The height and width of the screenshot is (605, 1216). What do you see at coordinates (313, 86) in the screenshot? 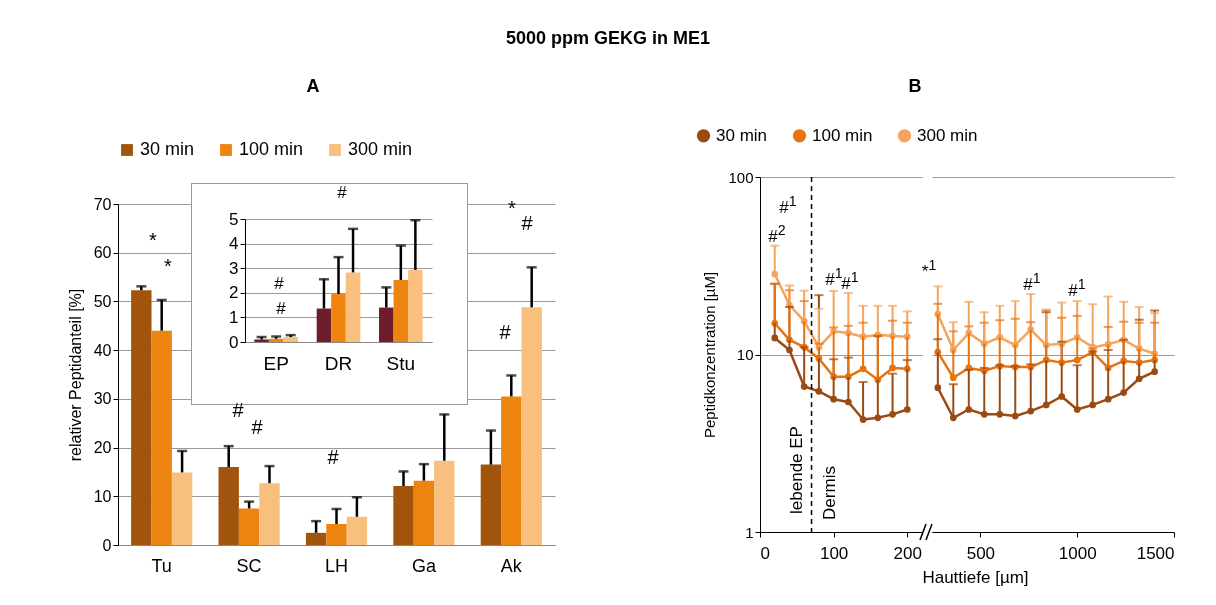
I see `chart-subtitle: A` at bounding box center [313, 86].